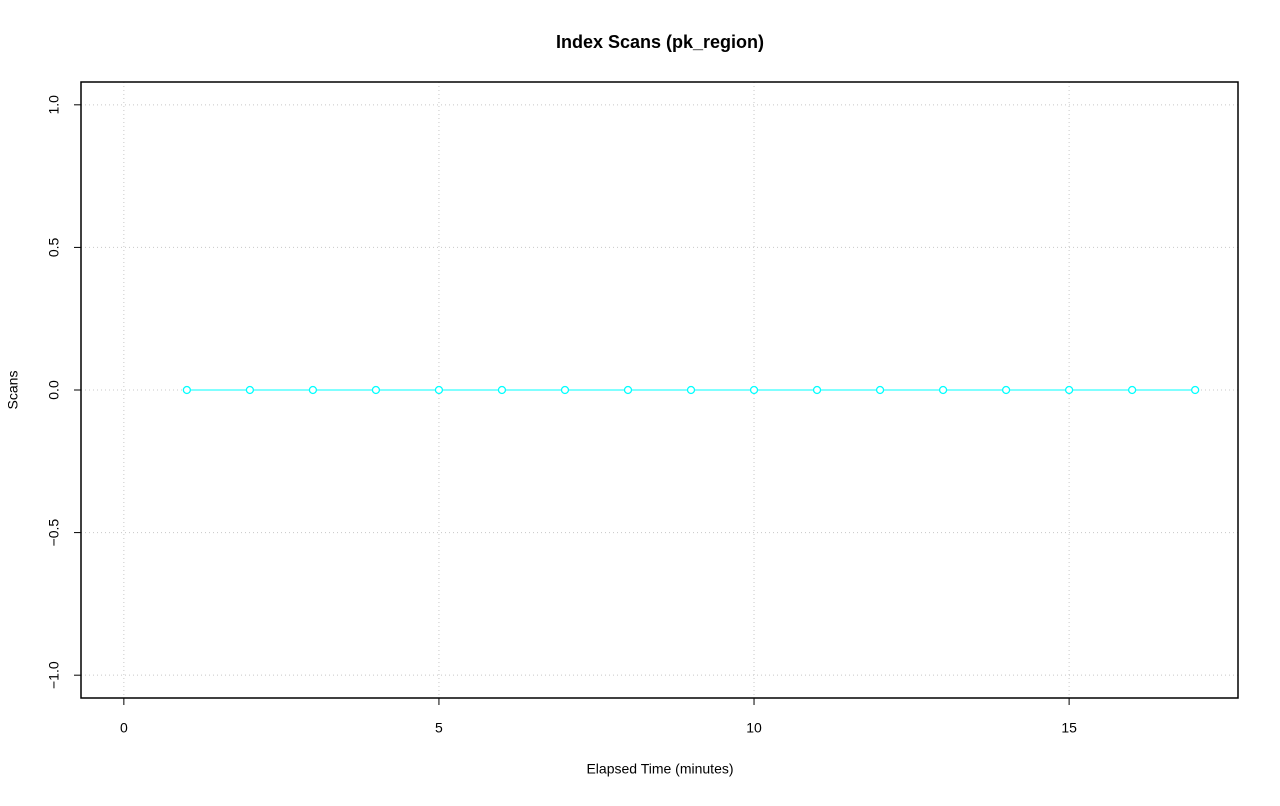  I want to click on x-axis-label: Elapsed Time (minutes), so click(659, 769).